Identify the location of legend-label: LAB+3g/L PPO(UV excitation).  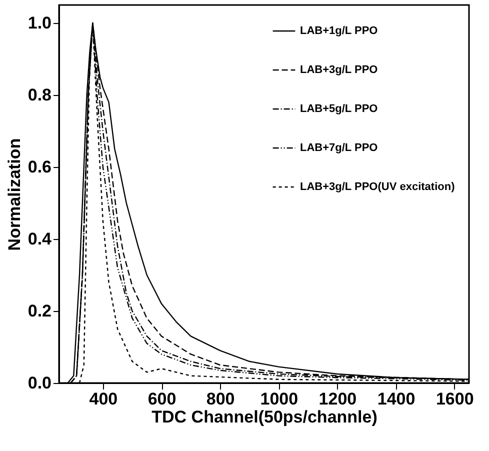
(378, 187).